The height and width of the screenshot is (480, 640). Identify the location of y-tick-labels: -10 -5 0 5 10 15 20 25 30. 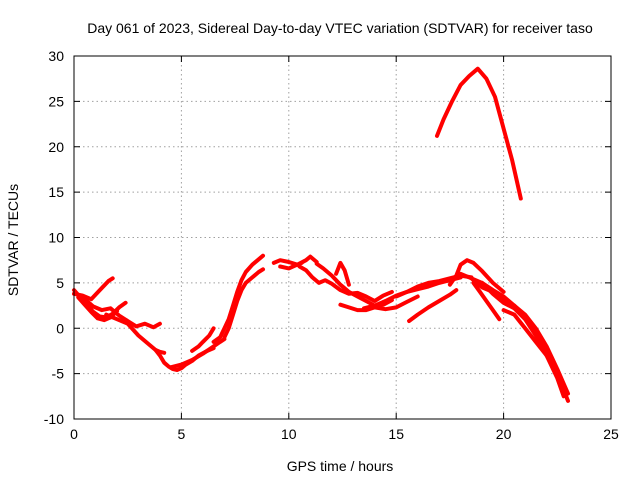
(54, 237).